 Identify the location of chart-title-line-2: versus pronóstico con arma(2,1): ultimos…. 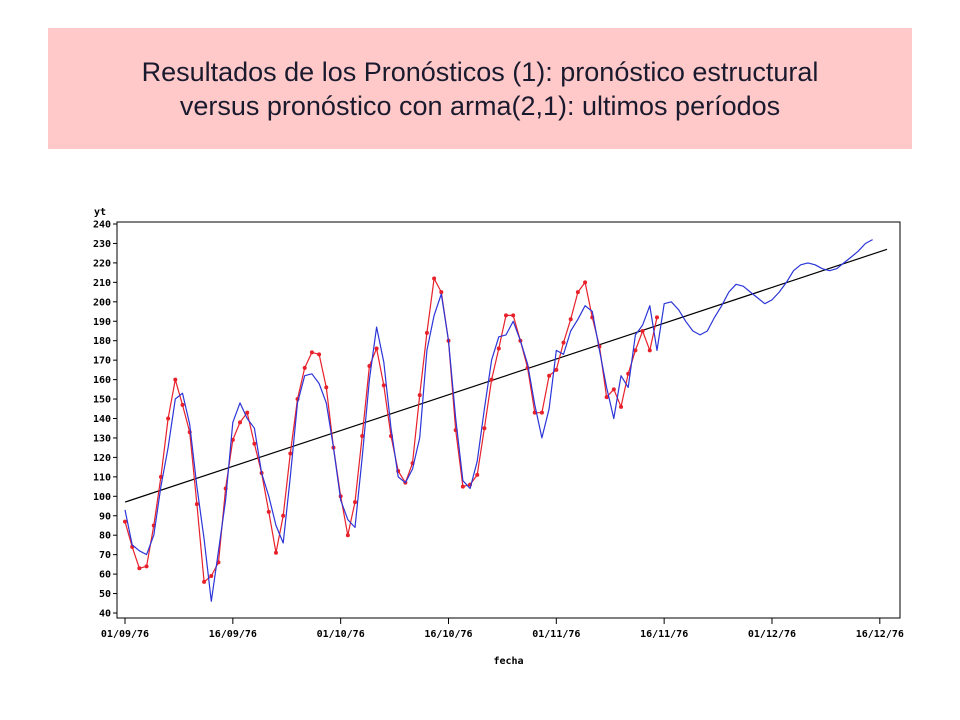
(480, 105).